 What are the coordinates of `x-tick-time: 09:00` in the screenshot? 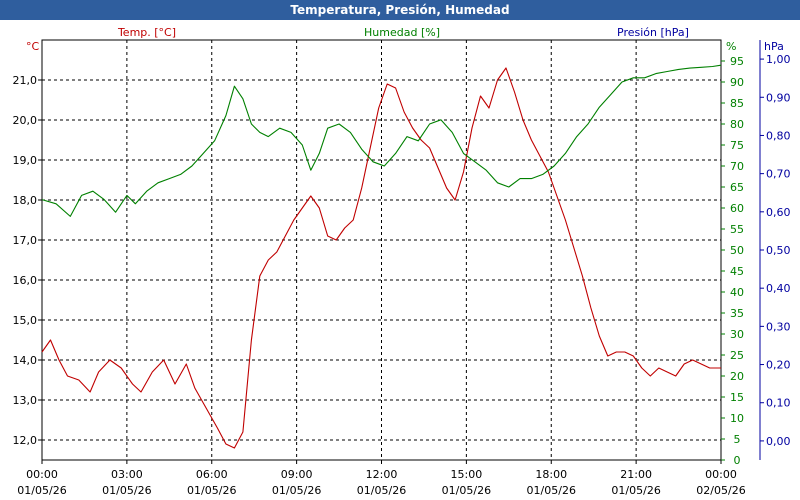 It's located at (297, 474).